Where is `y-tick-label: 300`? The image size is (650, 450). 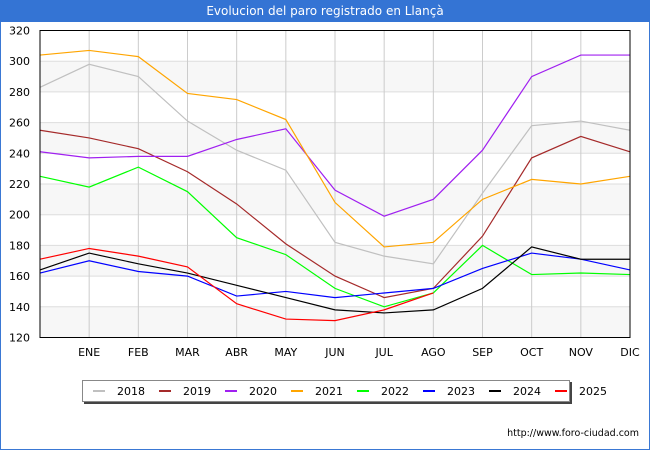
y-tick-label: 300 is located at coordinates (19, 61).